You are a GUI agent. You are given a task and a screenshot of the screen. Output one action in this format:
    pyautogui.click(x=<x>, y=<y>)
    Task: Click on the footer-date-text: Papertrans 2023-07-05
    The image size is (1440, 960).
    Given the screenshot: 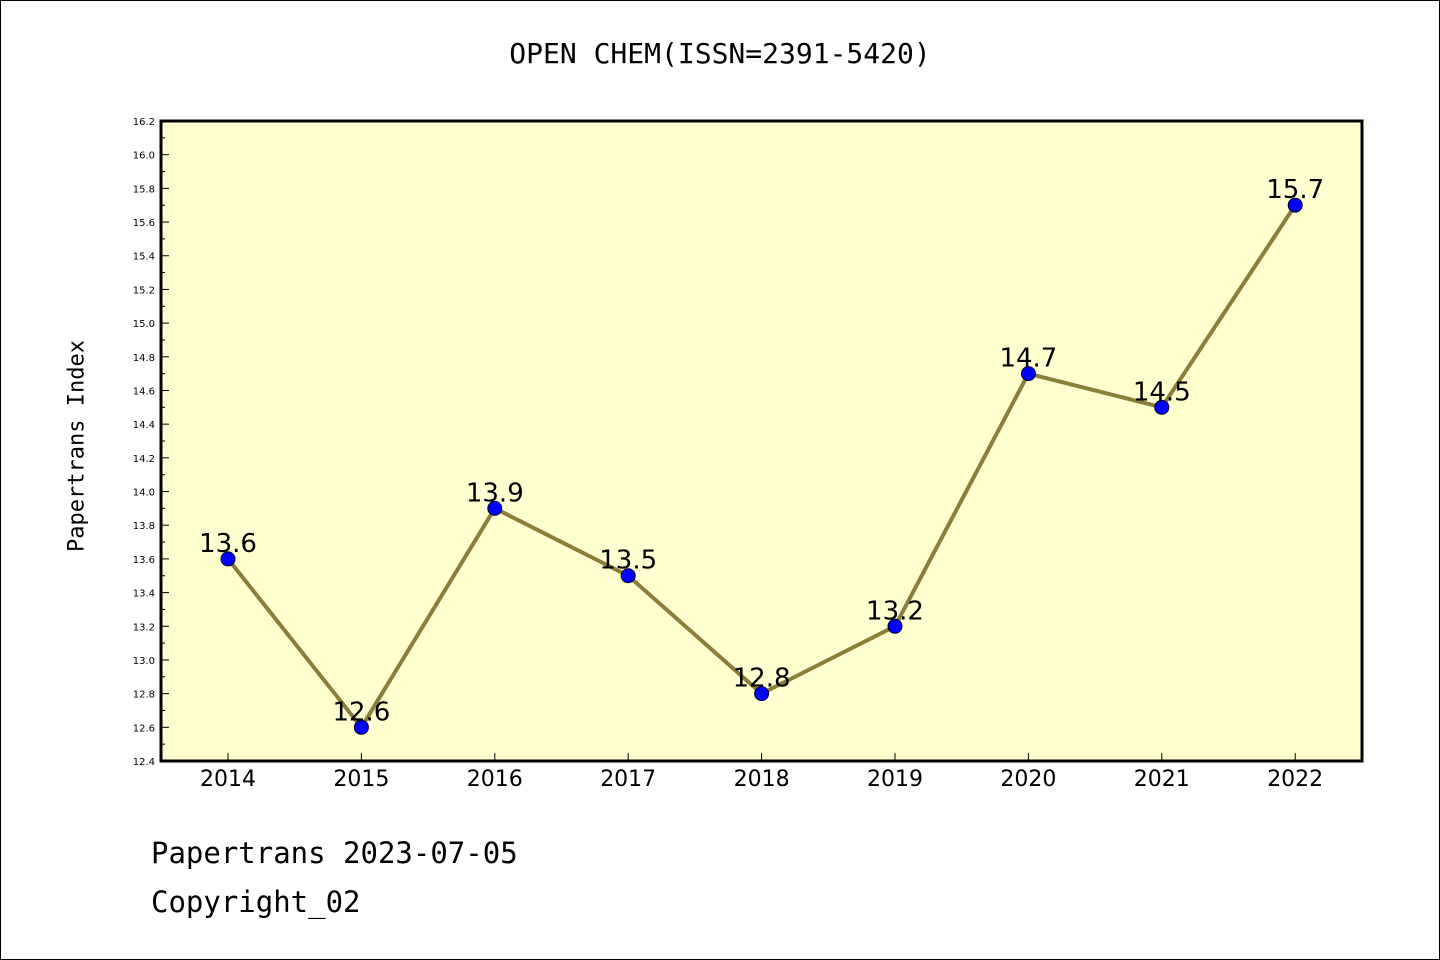 What is the action you would take?
    pyautogui.click(x=334, y=853)
    